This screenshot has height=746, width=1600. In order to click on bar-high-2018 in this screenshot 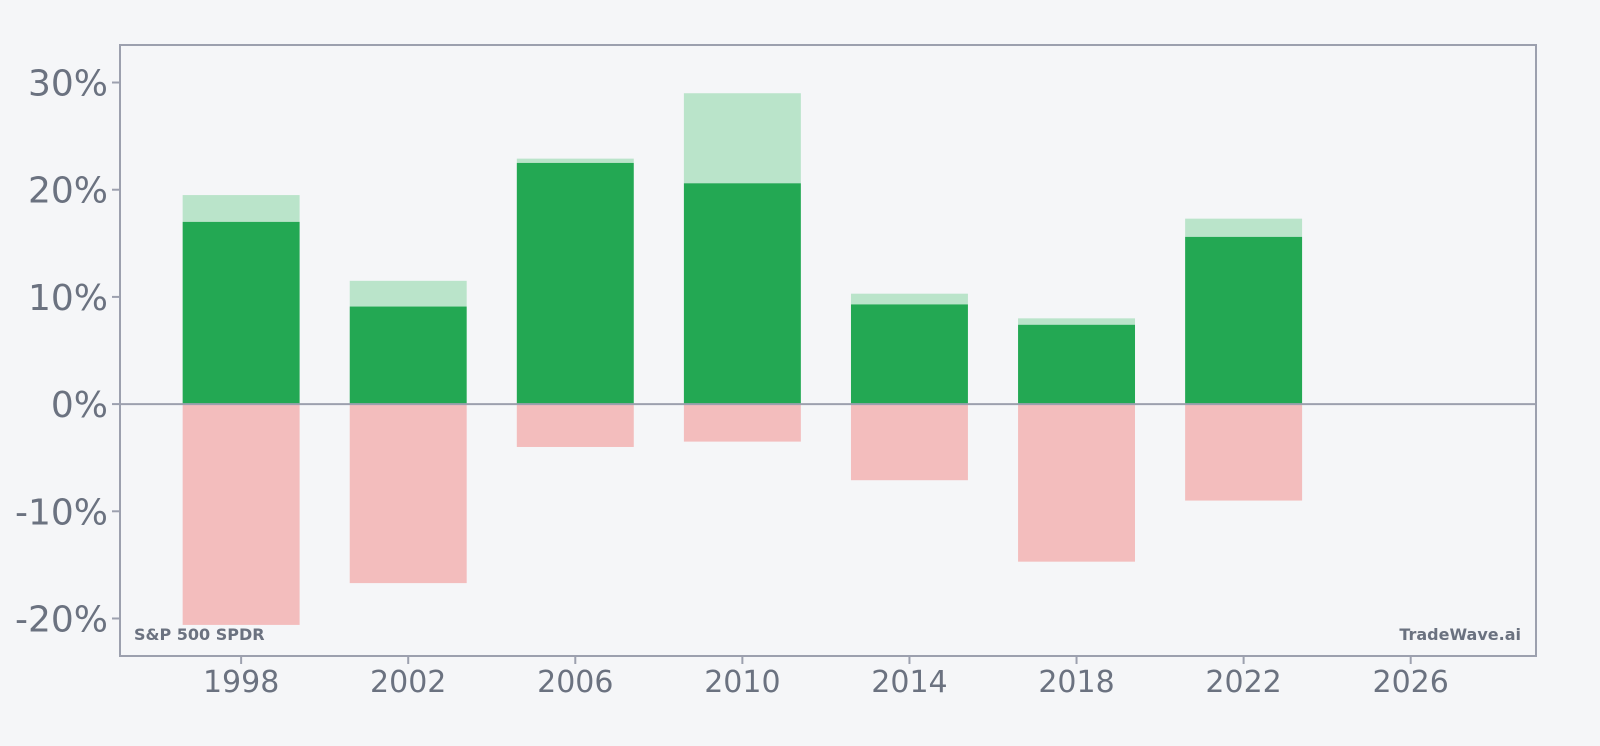, I will do `click(1077, 321)`.